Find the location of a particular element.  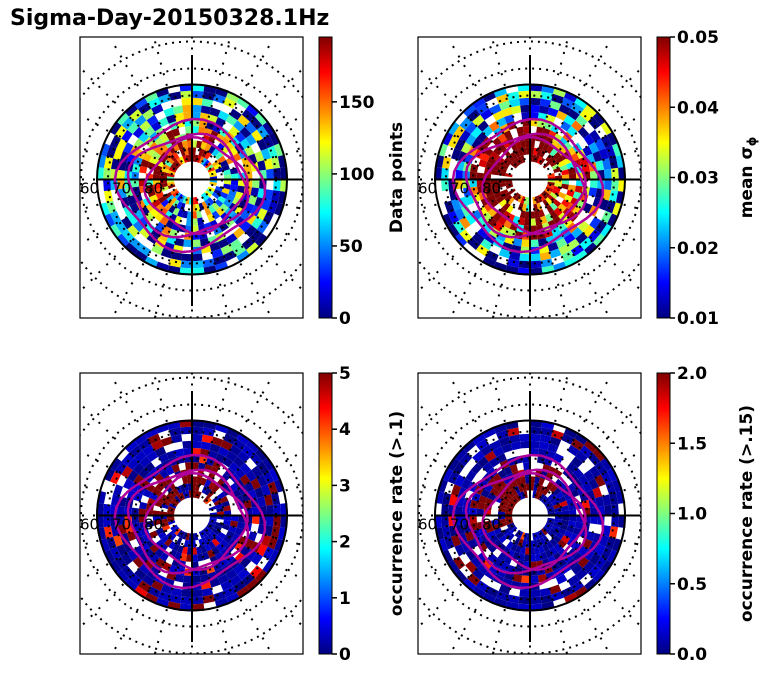

colorbar-label: occurrence rate (>.1) is located at coordinates (397, 513).